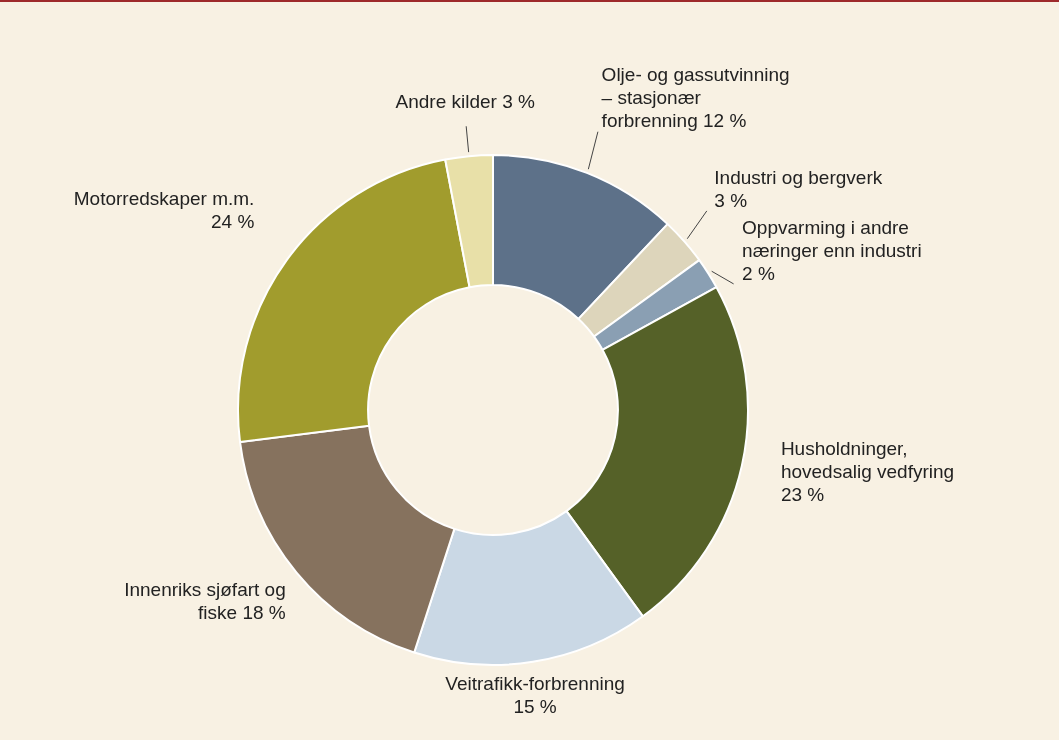  I want to click on slice-label: Olje- og gassutvinning – stasjonær forbrenning 12 %, so click(695, 98).